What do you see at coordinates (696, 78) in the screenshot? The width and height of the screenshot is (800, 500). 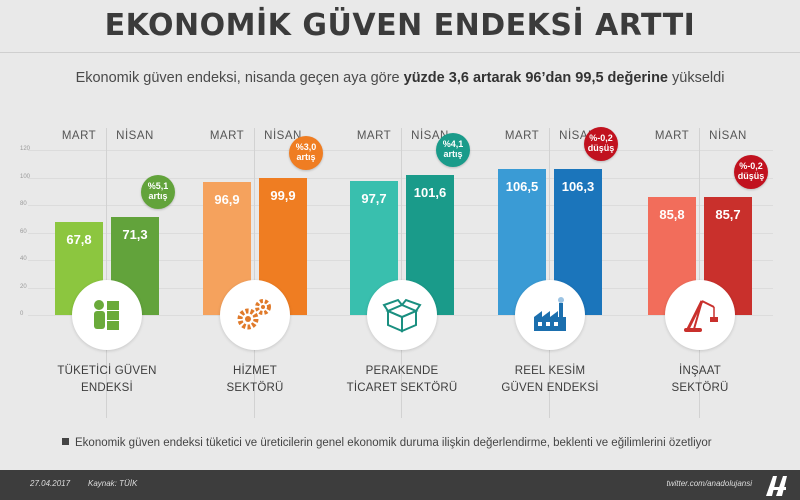 I see `subtitle-post: yükseldi` at bounding box center [696, 78].